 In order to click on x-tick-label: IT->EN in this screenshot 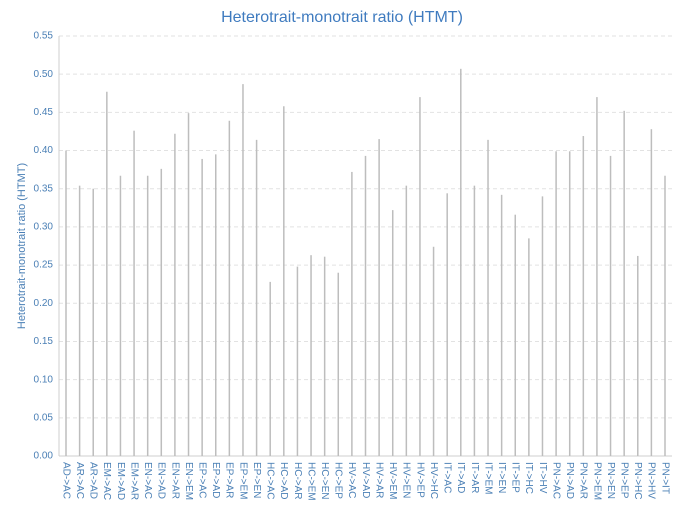, I will do `click(501, 477)`.